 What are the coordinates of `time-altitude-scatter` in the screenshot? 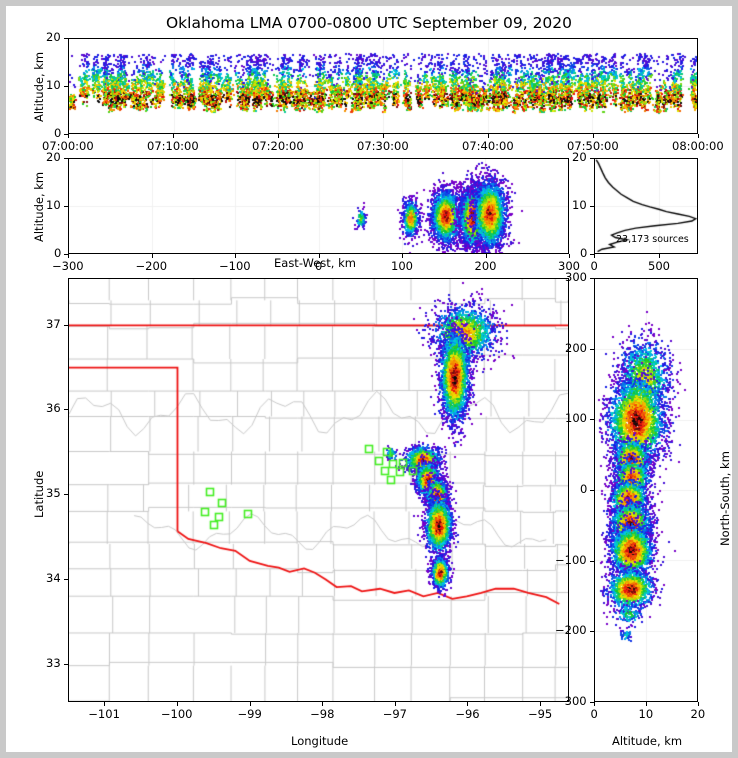 It's located at (383, 86).